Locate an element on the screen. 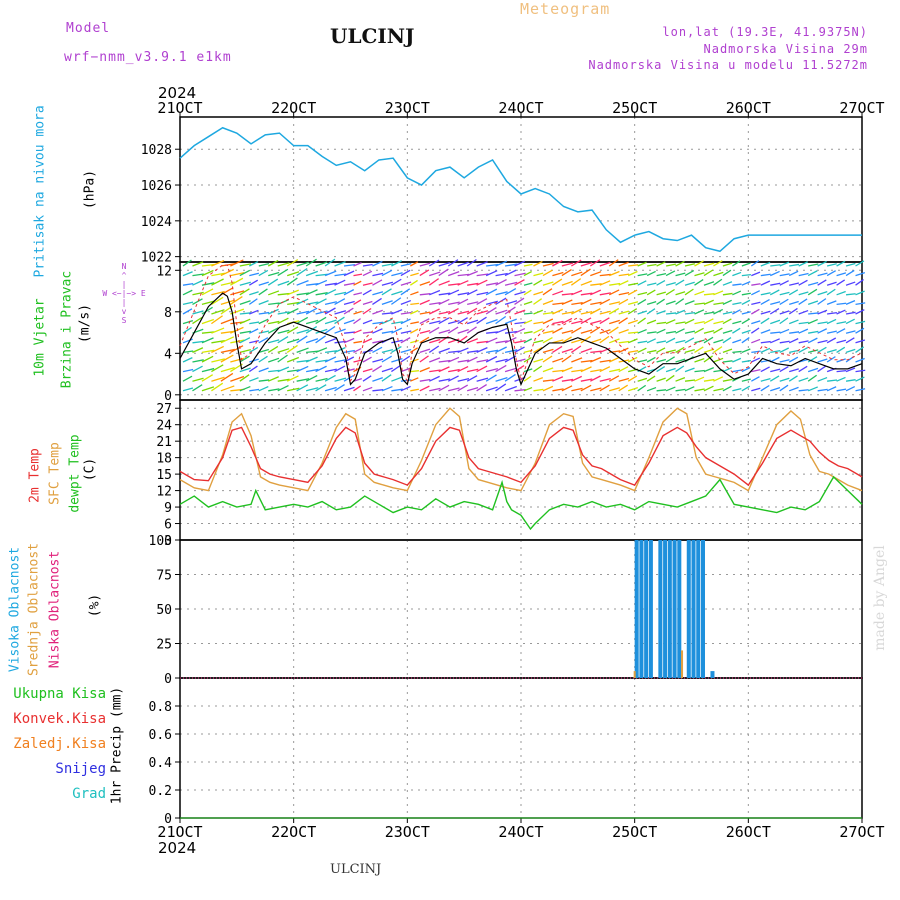 The height and width of the screenshot is (900, 900). ytick-label-precipitation: 0 is located at coordinates (168, 819).